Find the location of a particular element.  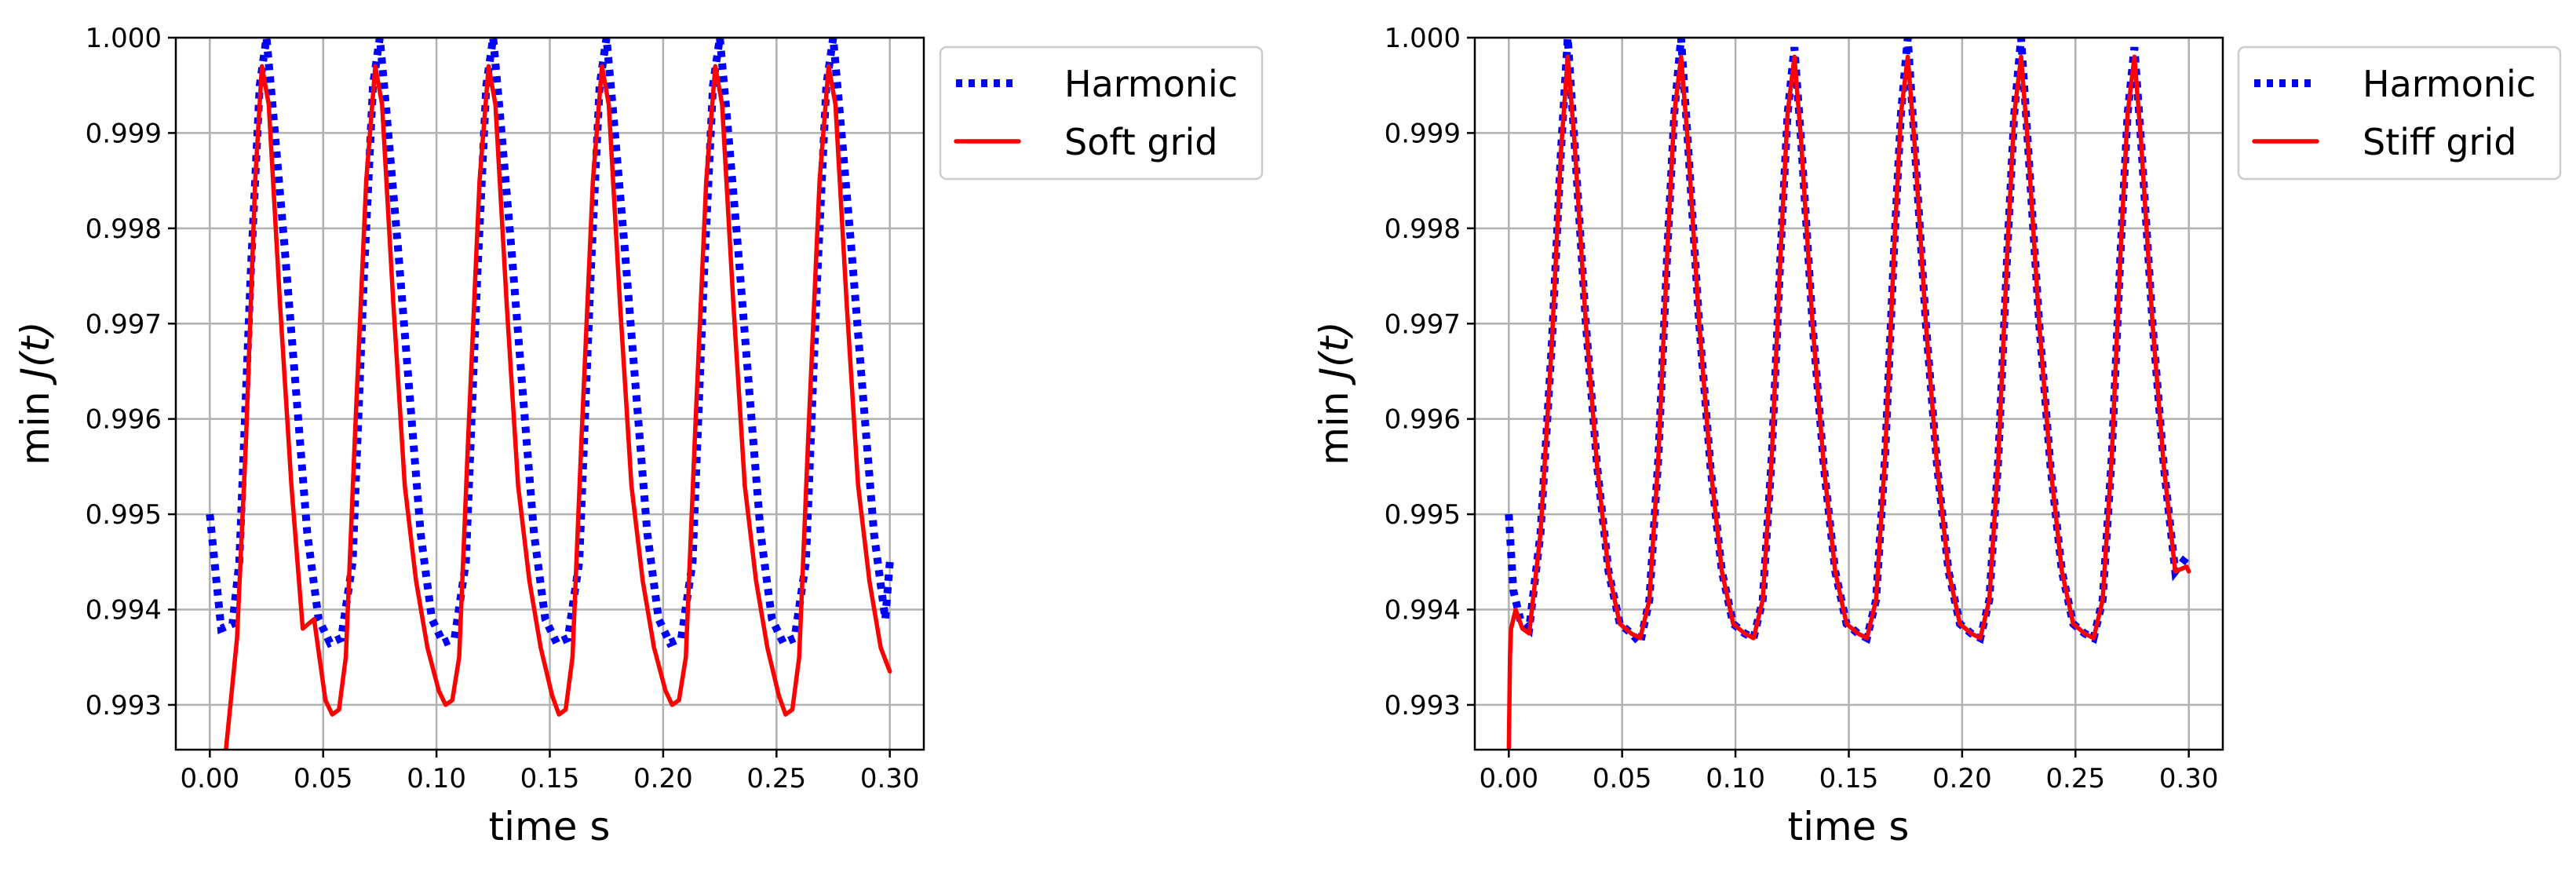

legend-label-soft-grid: Soft grid is located at coordinates (1140, 142).